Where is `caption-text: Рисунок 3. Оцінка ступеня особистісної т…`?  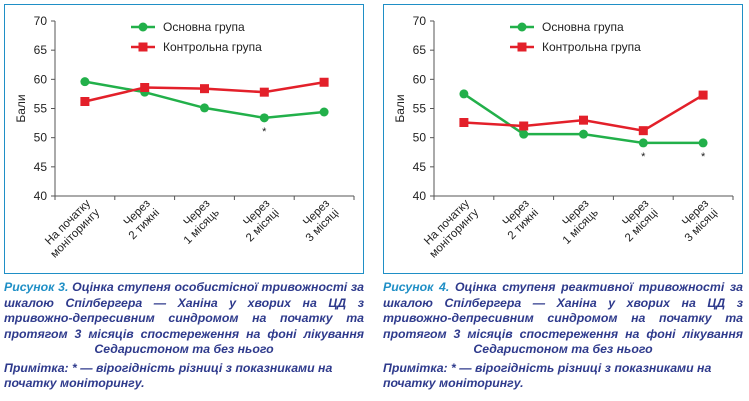 caption-text: Рисунок 3. Оцінка ступеня особистісної т… is located at coordinates (184, 319).